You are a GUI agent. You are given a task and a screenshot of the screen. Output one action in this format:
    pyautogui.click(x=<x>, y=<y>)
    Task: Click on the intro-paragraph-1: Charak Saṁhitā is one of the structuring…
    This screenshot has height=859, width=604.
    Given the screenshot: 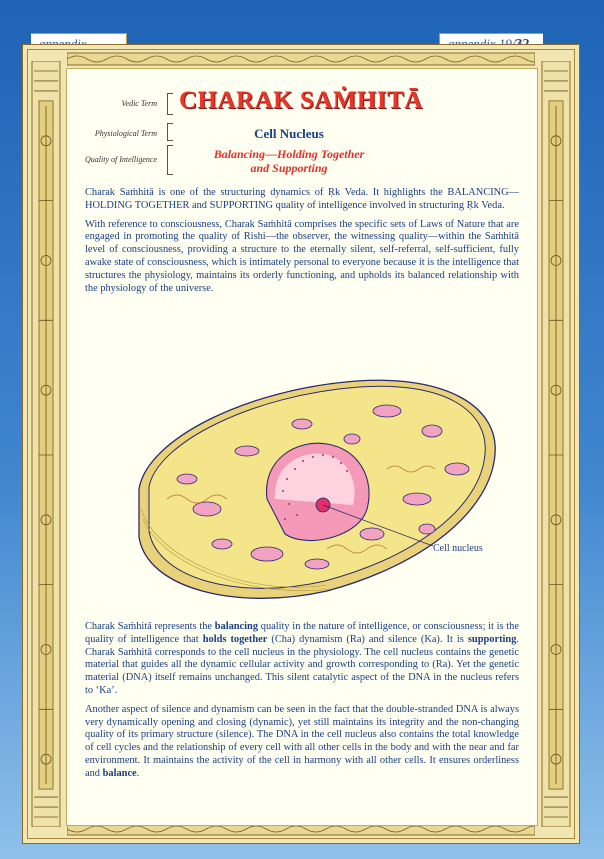 What is the action you would take?
    pyautogui.click(x=302, y=199)
    